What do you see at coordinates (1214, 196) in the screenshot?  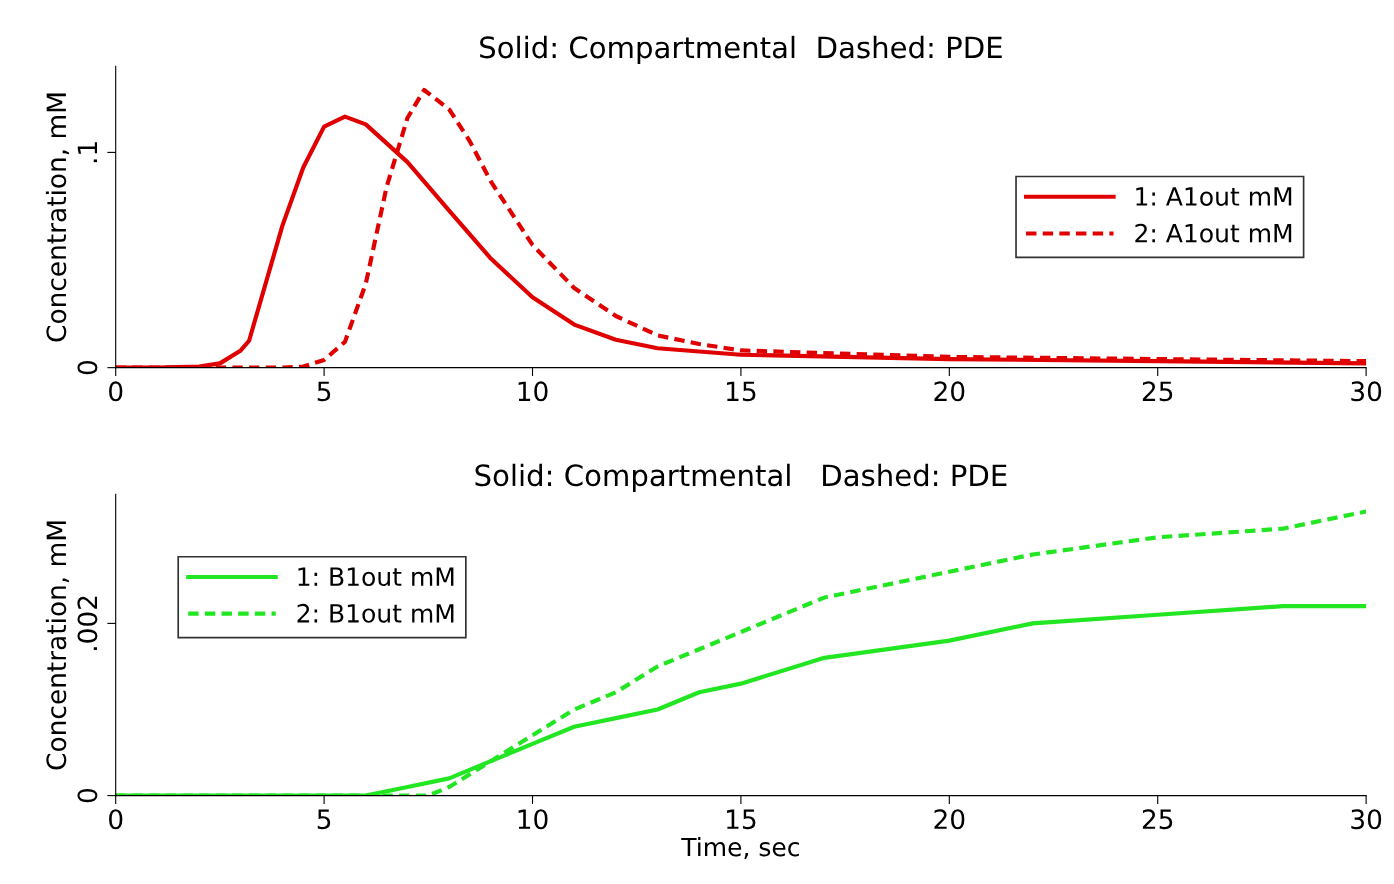 I see `legend-label: 1: A1out mM` at bounding box center [1214, 196].